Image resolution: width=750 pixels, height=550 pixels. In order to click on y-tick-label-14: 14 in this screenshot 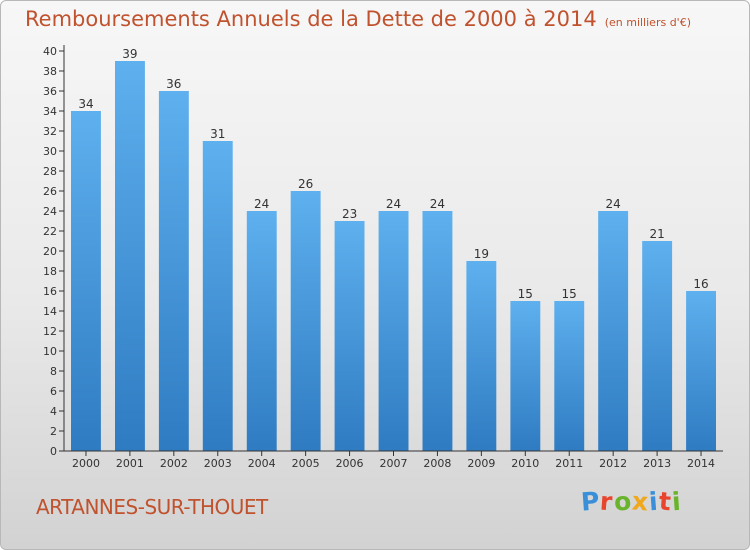, I will do `click(50, 311)`.